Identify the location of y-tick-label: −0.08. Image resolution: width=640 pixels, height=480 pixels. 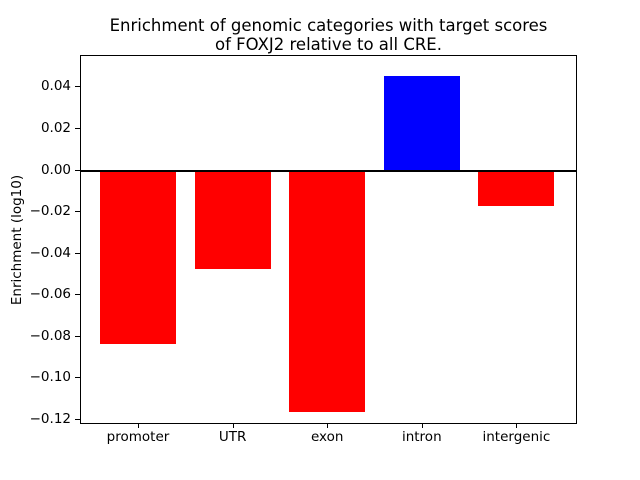
(50, 335).